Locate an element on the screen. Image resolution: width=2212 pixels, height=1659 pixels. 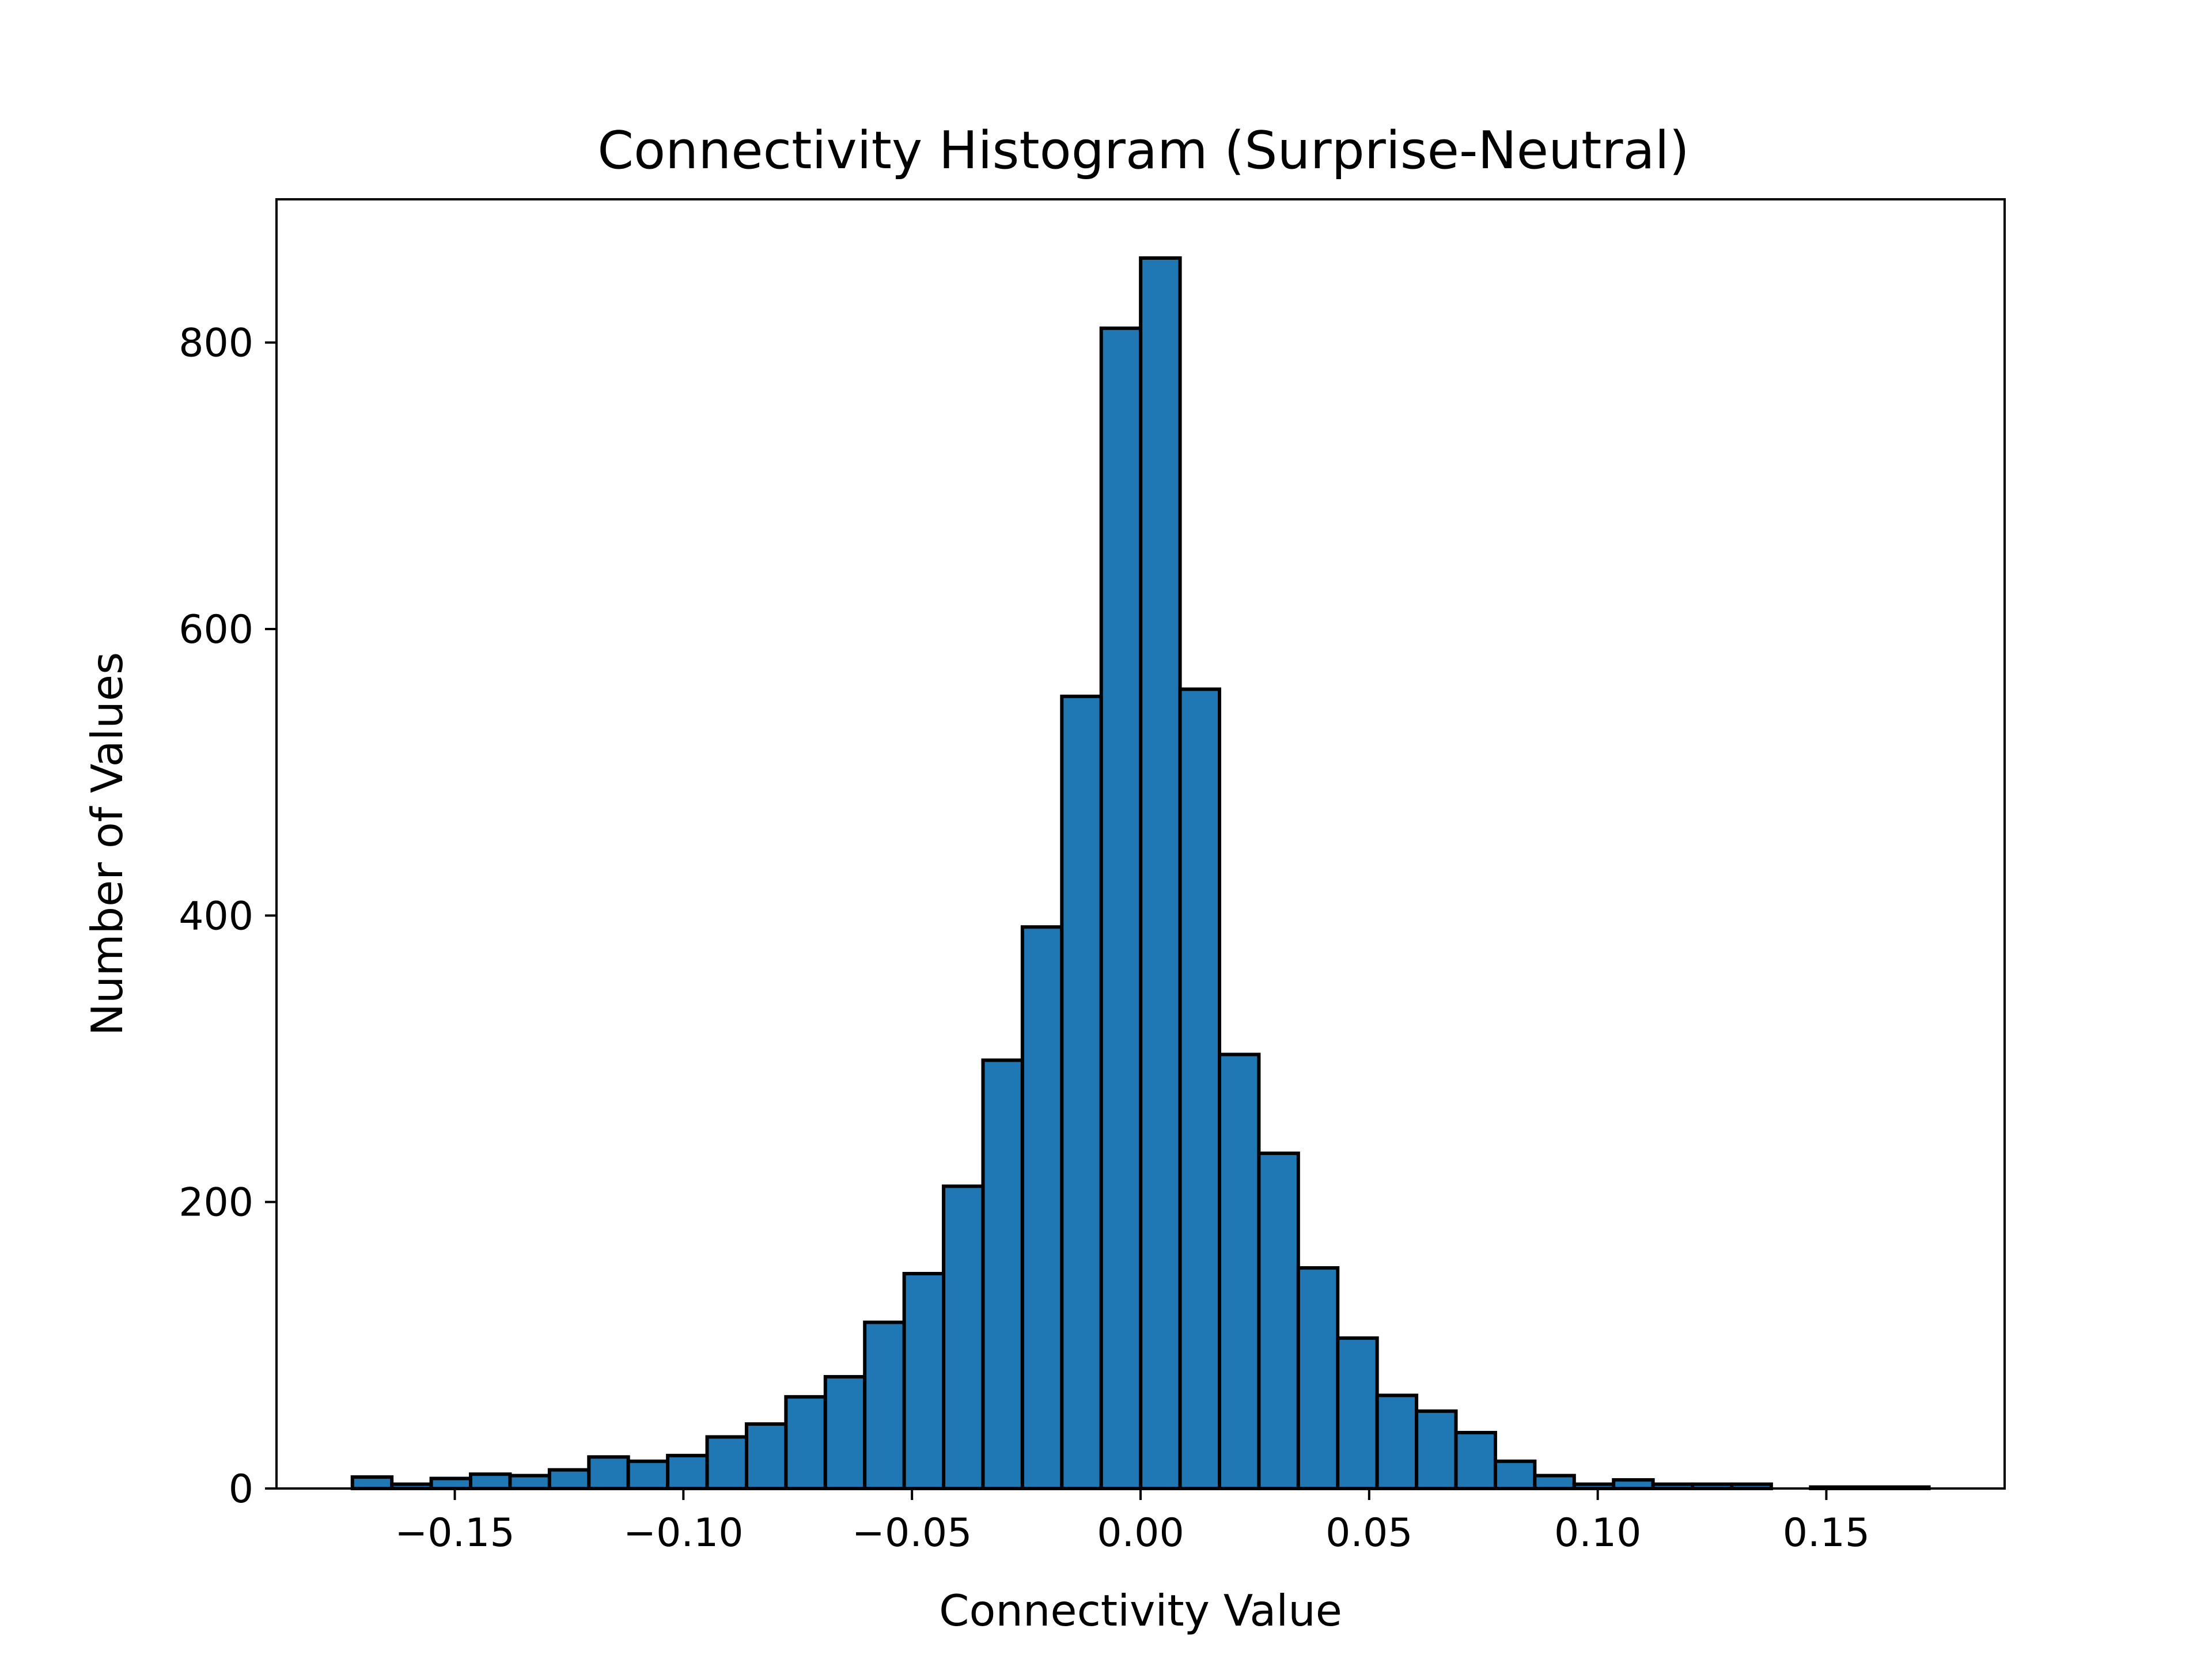
y-tick-label: 600 is located at coordinates (216, 630).